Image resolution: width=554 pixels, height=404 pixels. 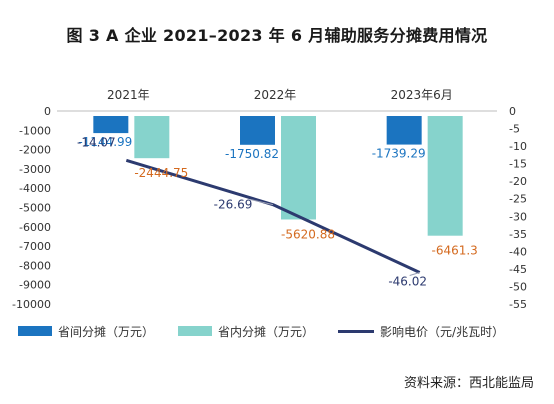 I want to click on data-label-price: -26.69, so click(x=233, y=205).